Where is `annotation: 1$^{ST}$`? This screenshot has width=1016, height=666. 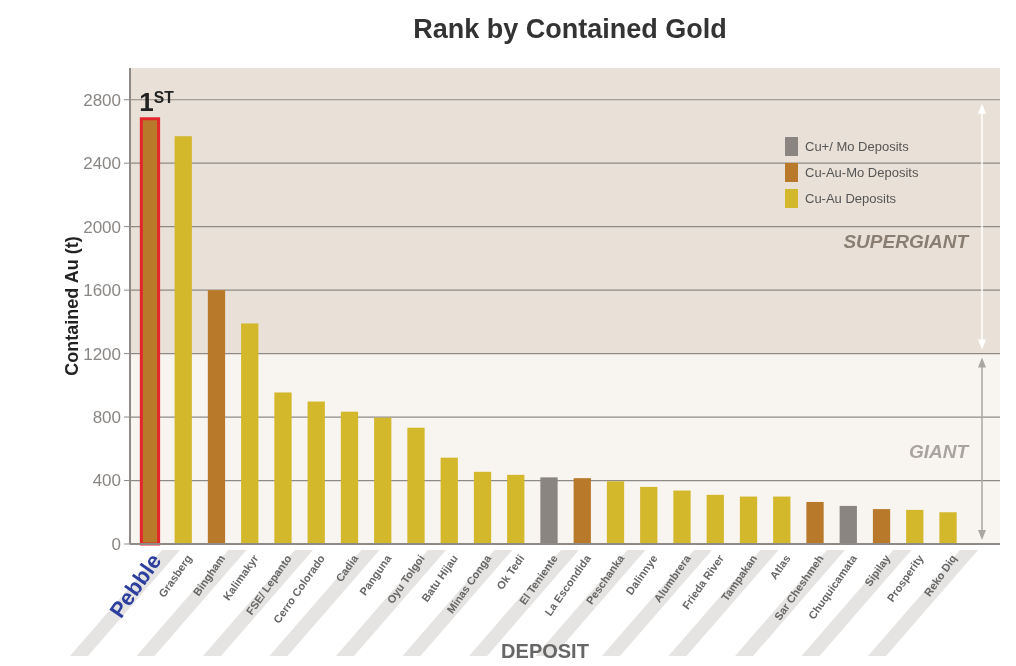
annotation: 1$^{ST}$ is located at coordinates (157, 101).